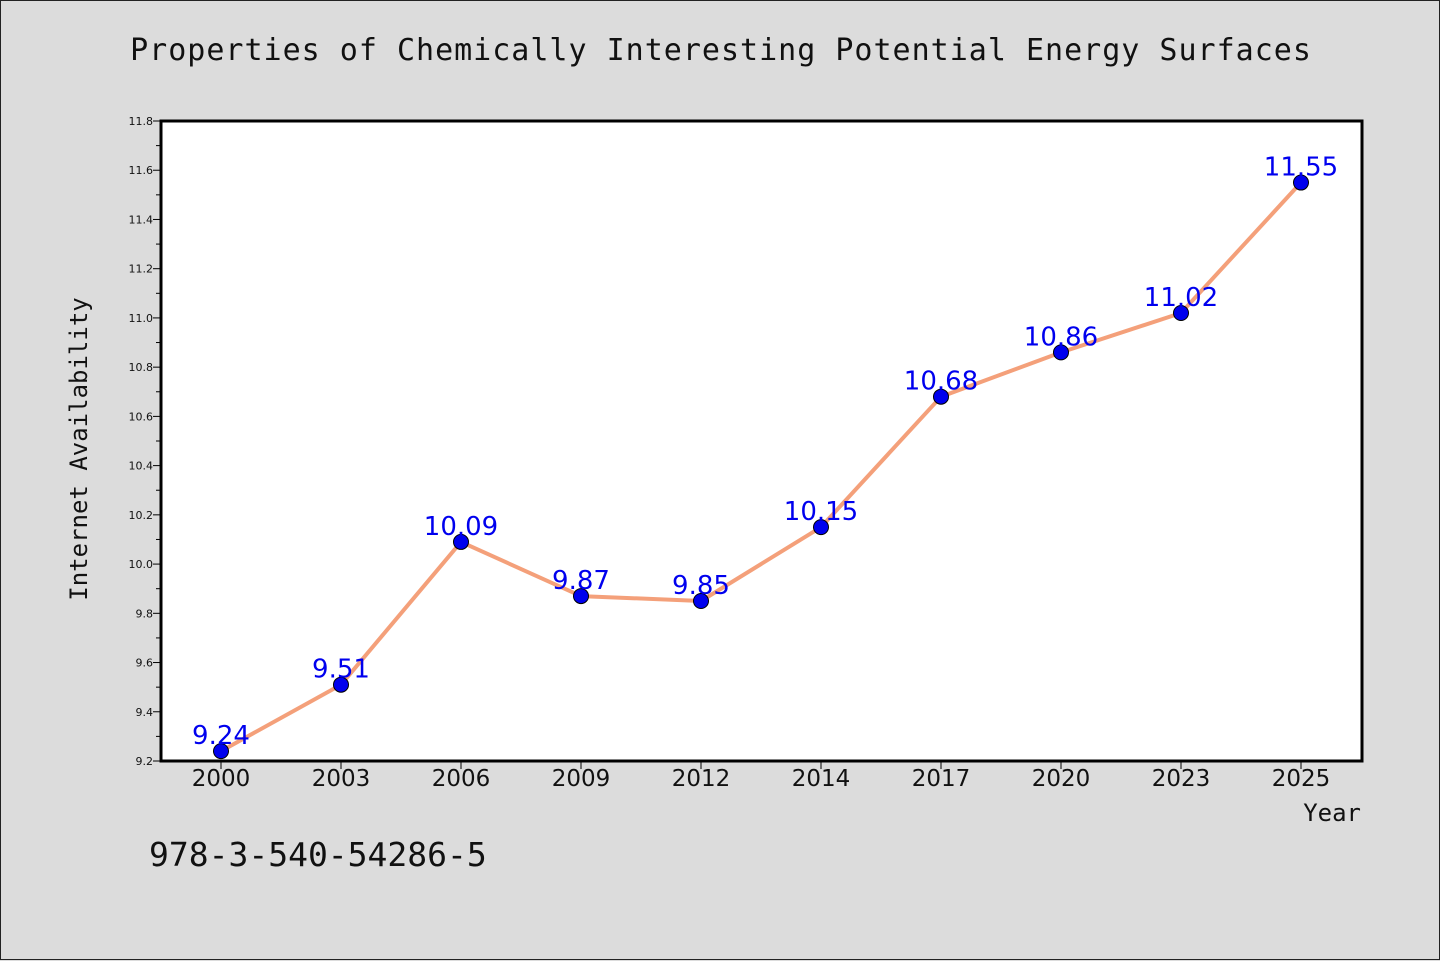  Describe the element at coordinates (1181, 779) in the screenshot. I see `x-tick-label: 2023` at that location.